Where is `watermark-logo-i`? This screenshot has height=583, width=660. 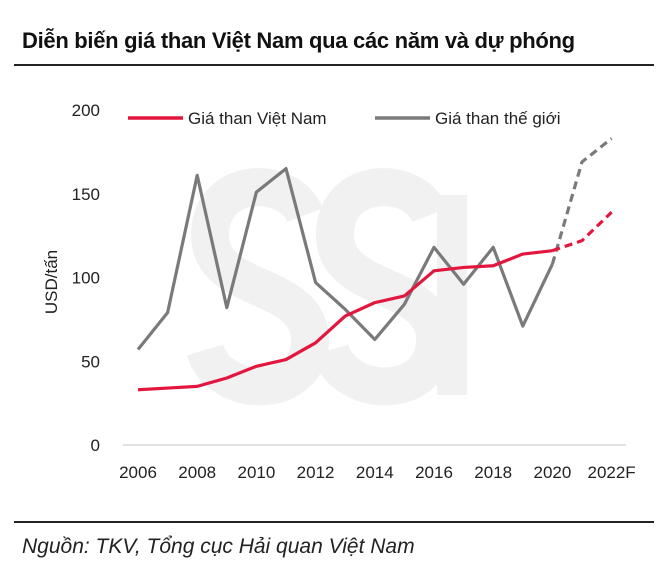
watermark-logo-i is located at coordinates (452, 295).